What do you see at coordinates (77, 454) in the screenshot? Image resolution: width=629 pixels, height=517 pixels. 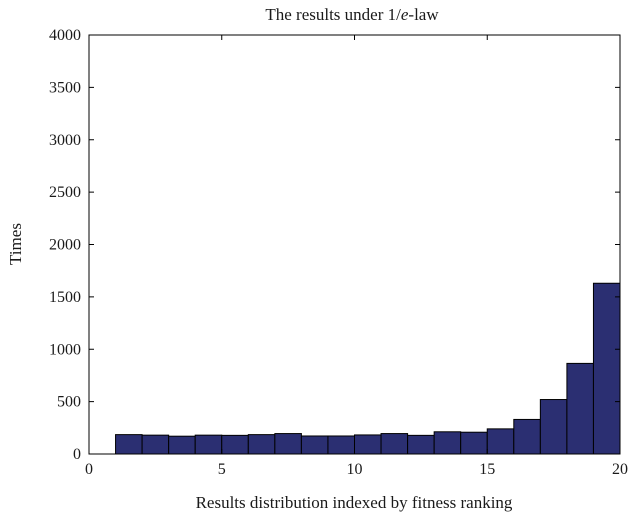 I see `y-tick-label: 0` at bounding box center [77, 454].